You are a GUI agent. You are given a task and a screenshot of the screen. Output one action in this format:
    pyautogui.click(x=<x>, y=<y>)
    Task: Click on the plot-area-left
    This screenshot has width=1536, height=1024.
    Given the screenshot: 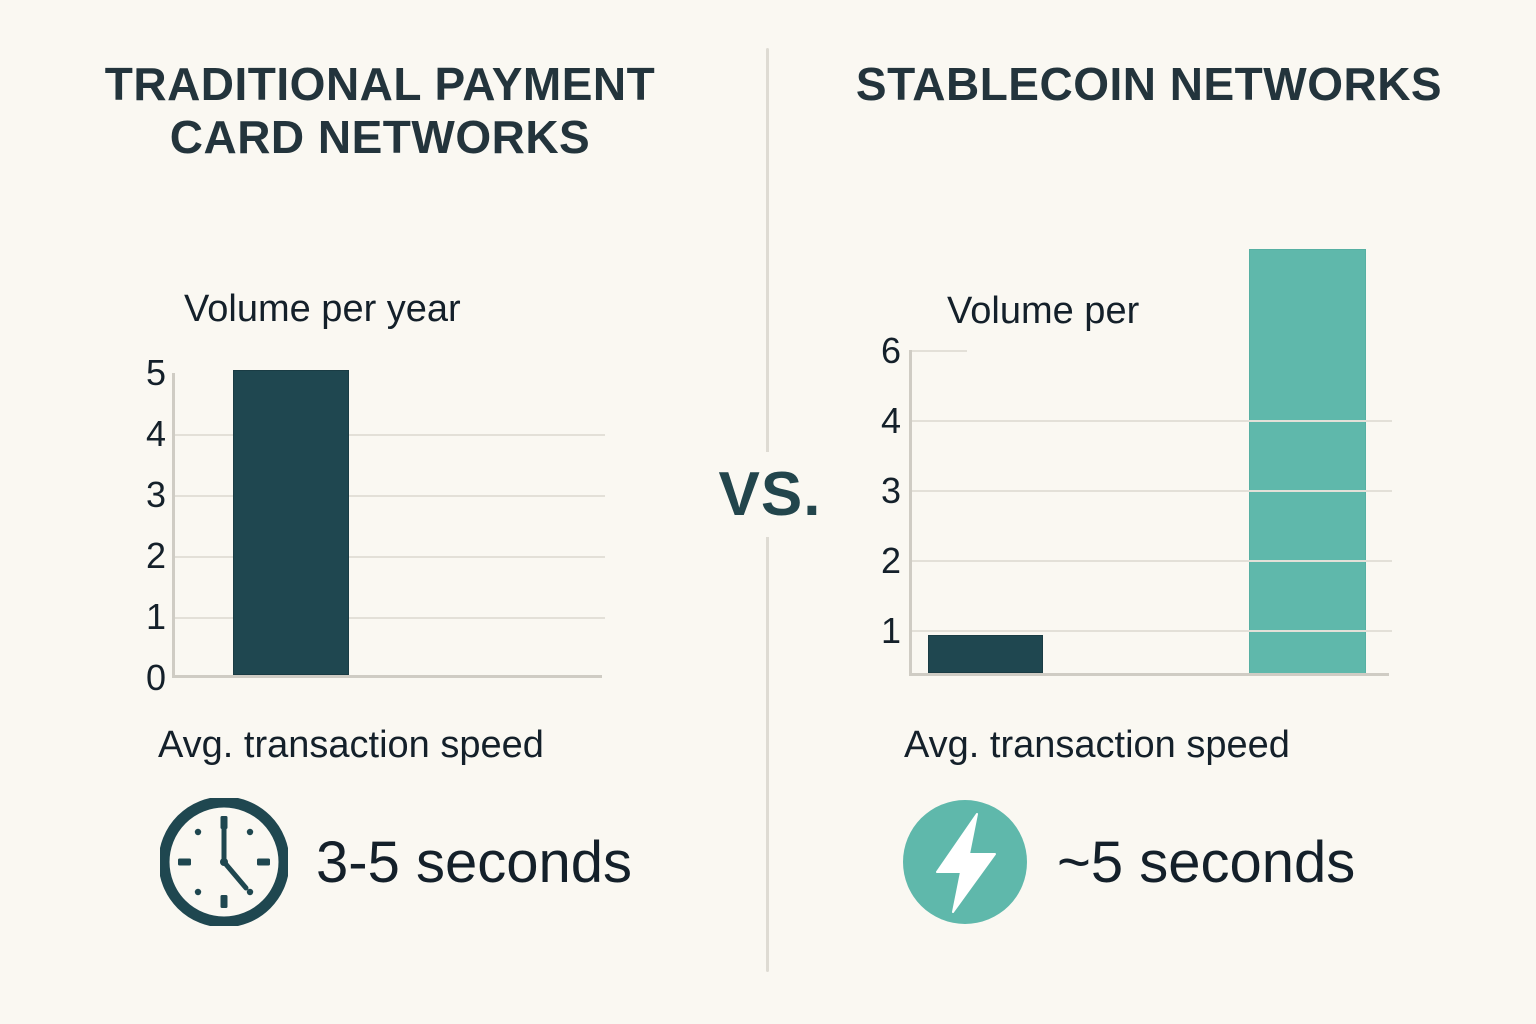 What is the action you would take?
    pyautogui.click(x=388, y=524)
    